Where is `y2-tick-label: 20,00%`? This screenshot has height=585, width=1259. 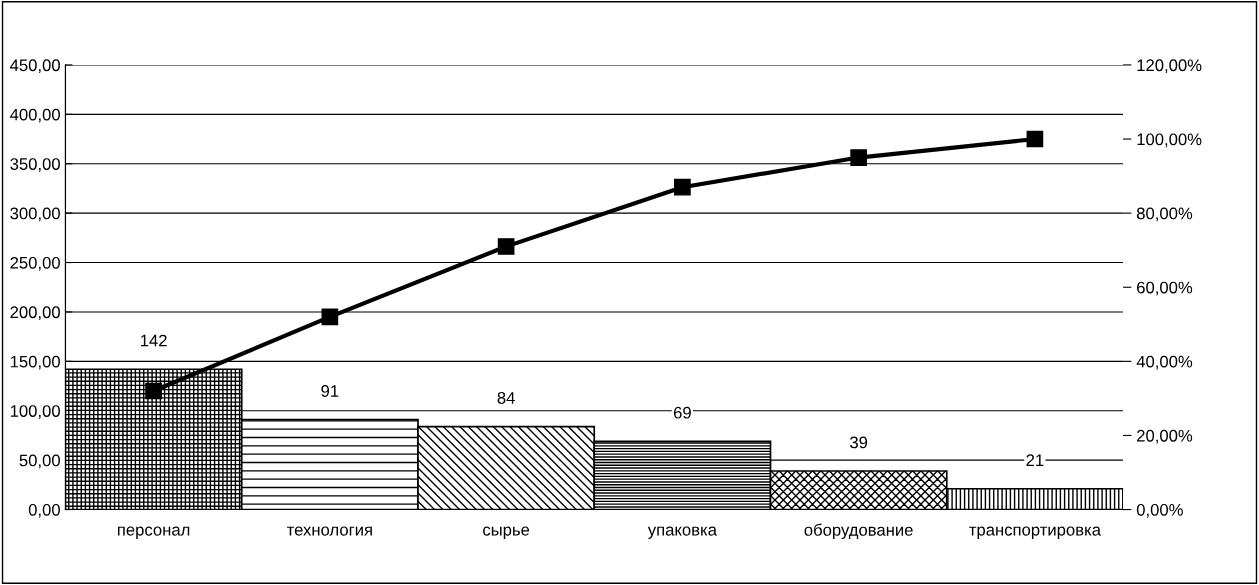 y2-tick-label: 20,00% is located at coordinates (1165, 436).